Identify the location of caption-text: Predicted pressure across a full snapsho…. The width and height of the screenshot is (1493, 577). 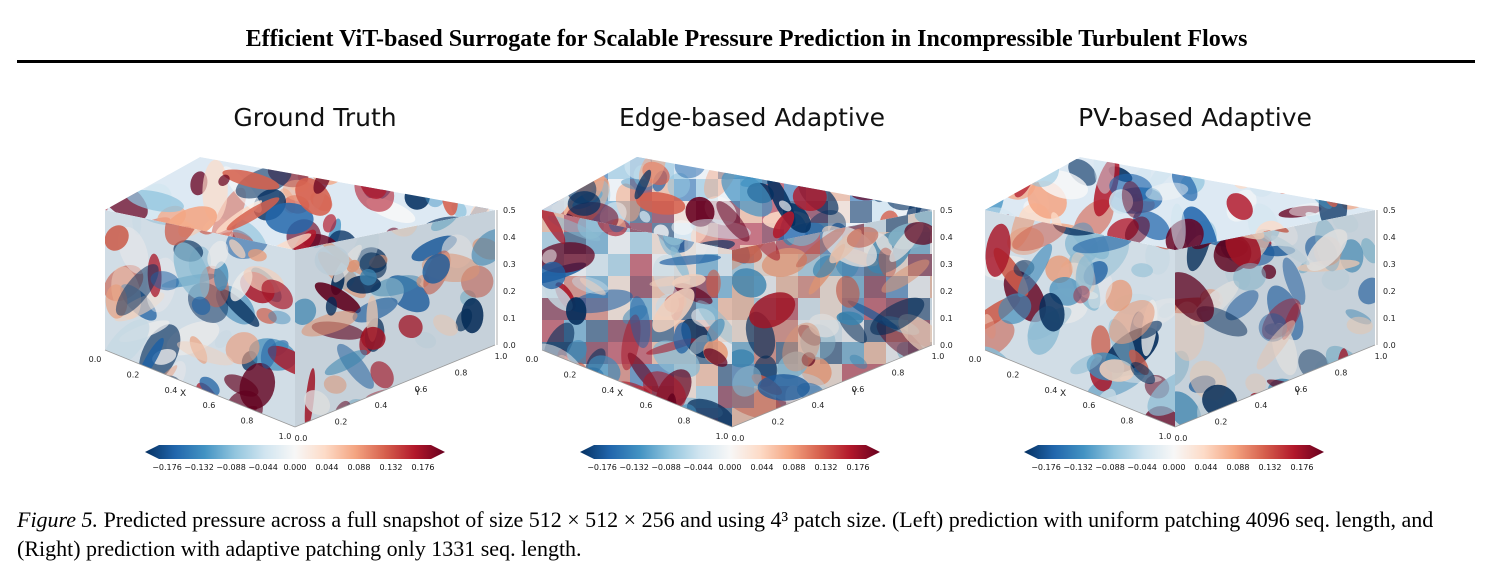
(725, 534).